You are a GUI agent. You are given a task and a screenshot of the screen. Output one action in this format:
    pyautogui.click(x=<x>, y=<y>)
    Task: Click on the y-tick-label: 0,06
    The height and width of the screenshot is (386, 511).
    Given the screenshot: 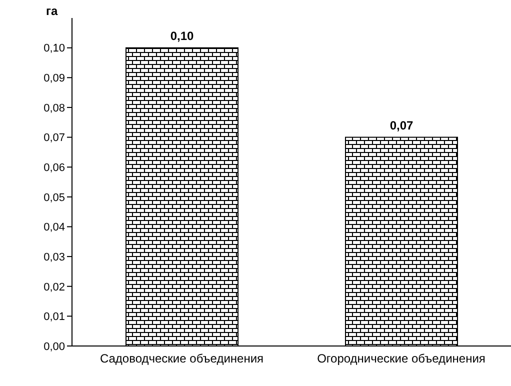 What is the action you would take?
    pyautogui.click(x=54, y=168)
    